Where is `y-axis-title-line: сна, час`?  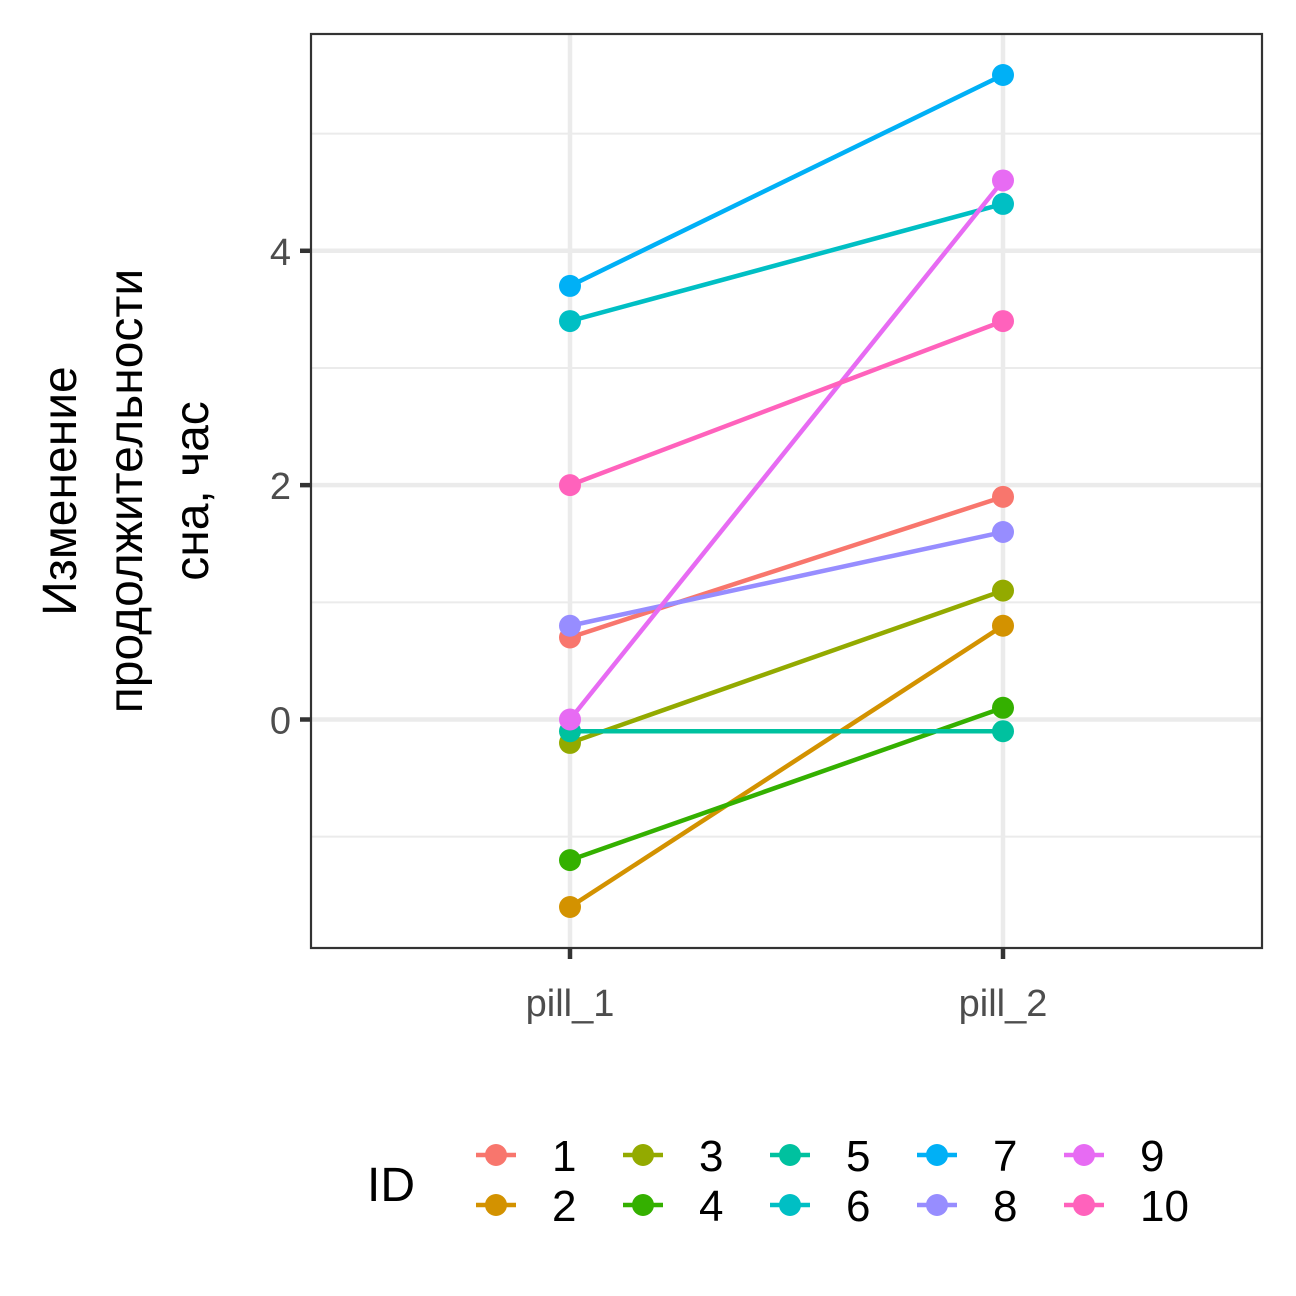
y-axis-title-line: сна, час is located at coordinates (192, 491).